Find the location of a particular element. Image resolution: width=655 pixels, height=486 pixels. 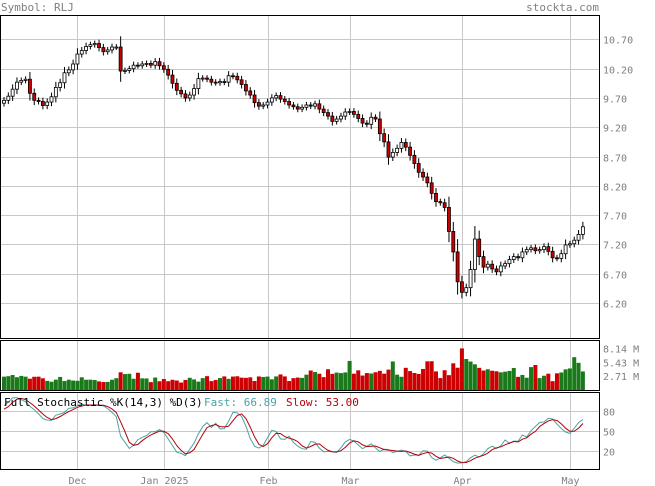

stochastic-fast-label: Fast: 66.89 is located at coordinates (240, 402).